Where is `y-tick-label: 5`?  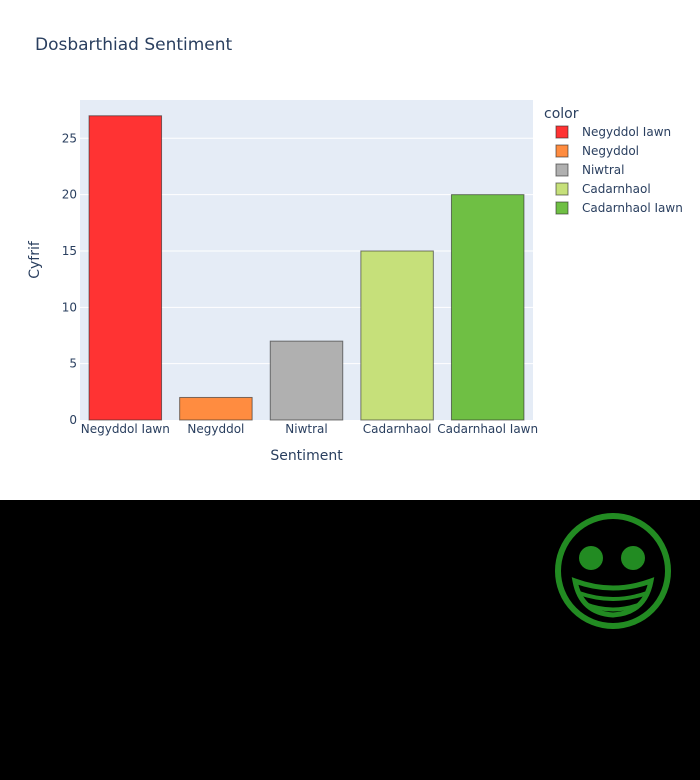 y-tick-label: 5 is located at coordinates (73, 364).